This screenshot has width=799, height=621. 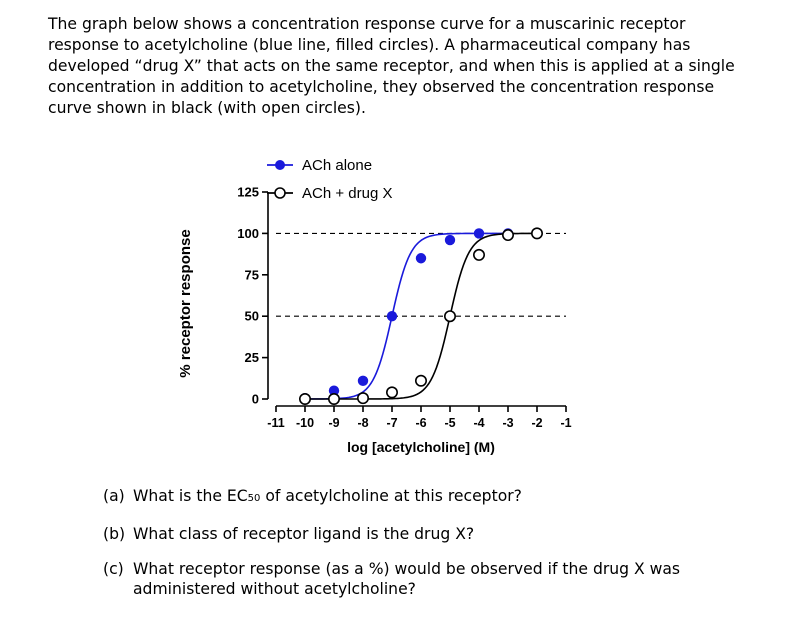 What do you see at coordinates (252, 274) in the screenshot?
I see `y-tick-label: 75` at bounding box center [252, 274].